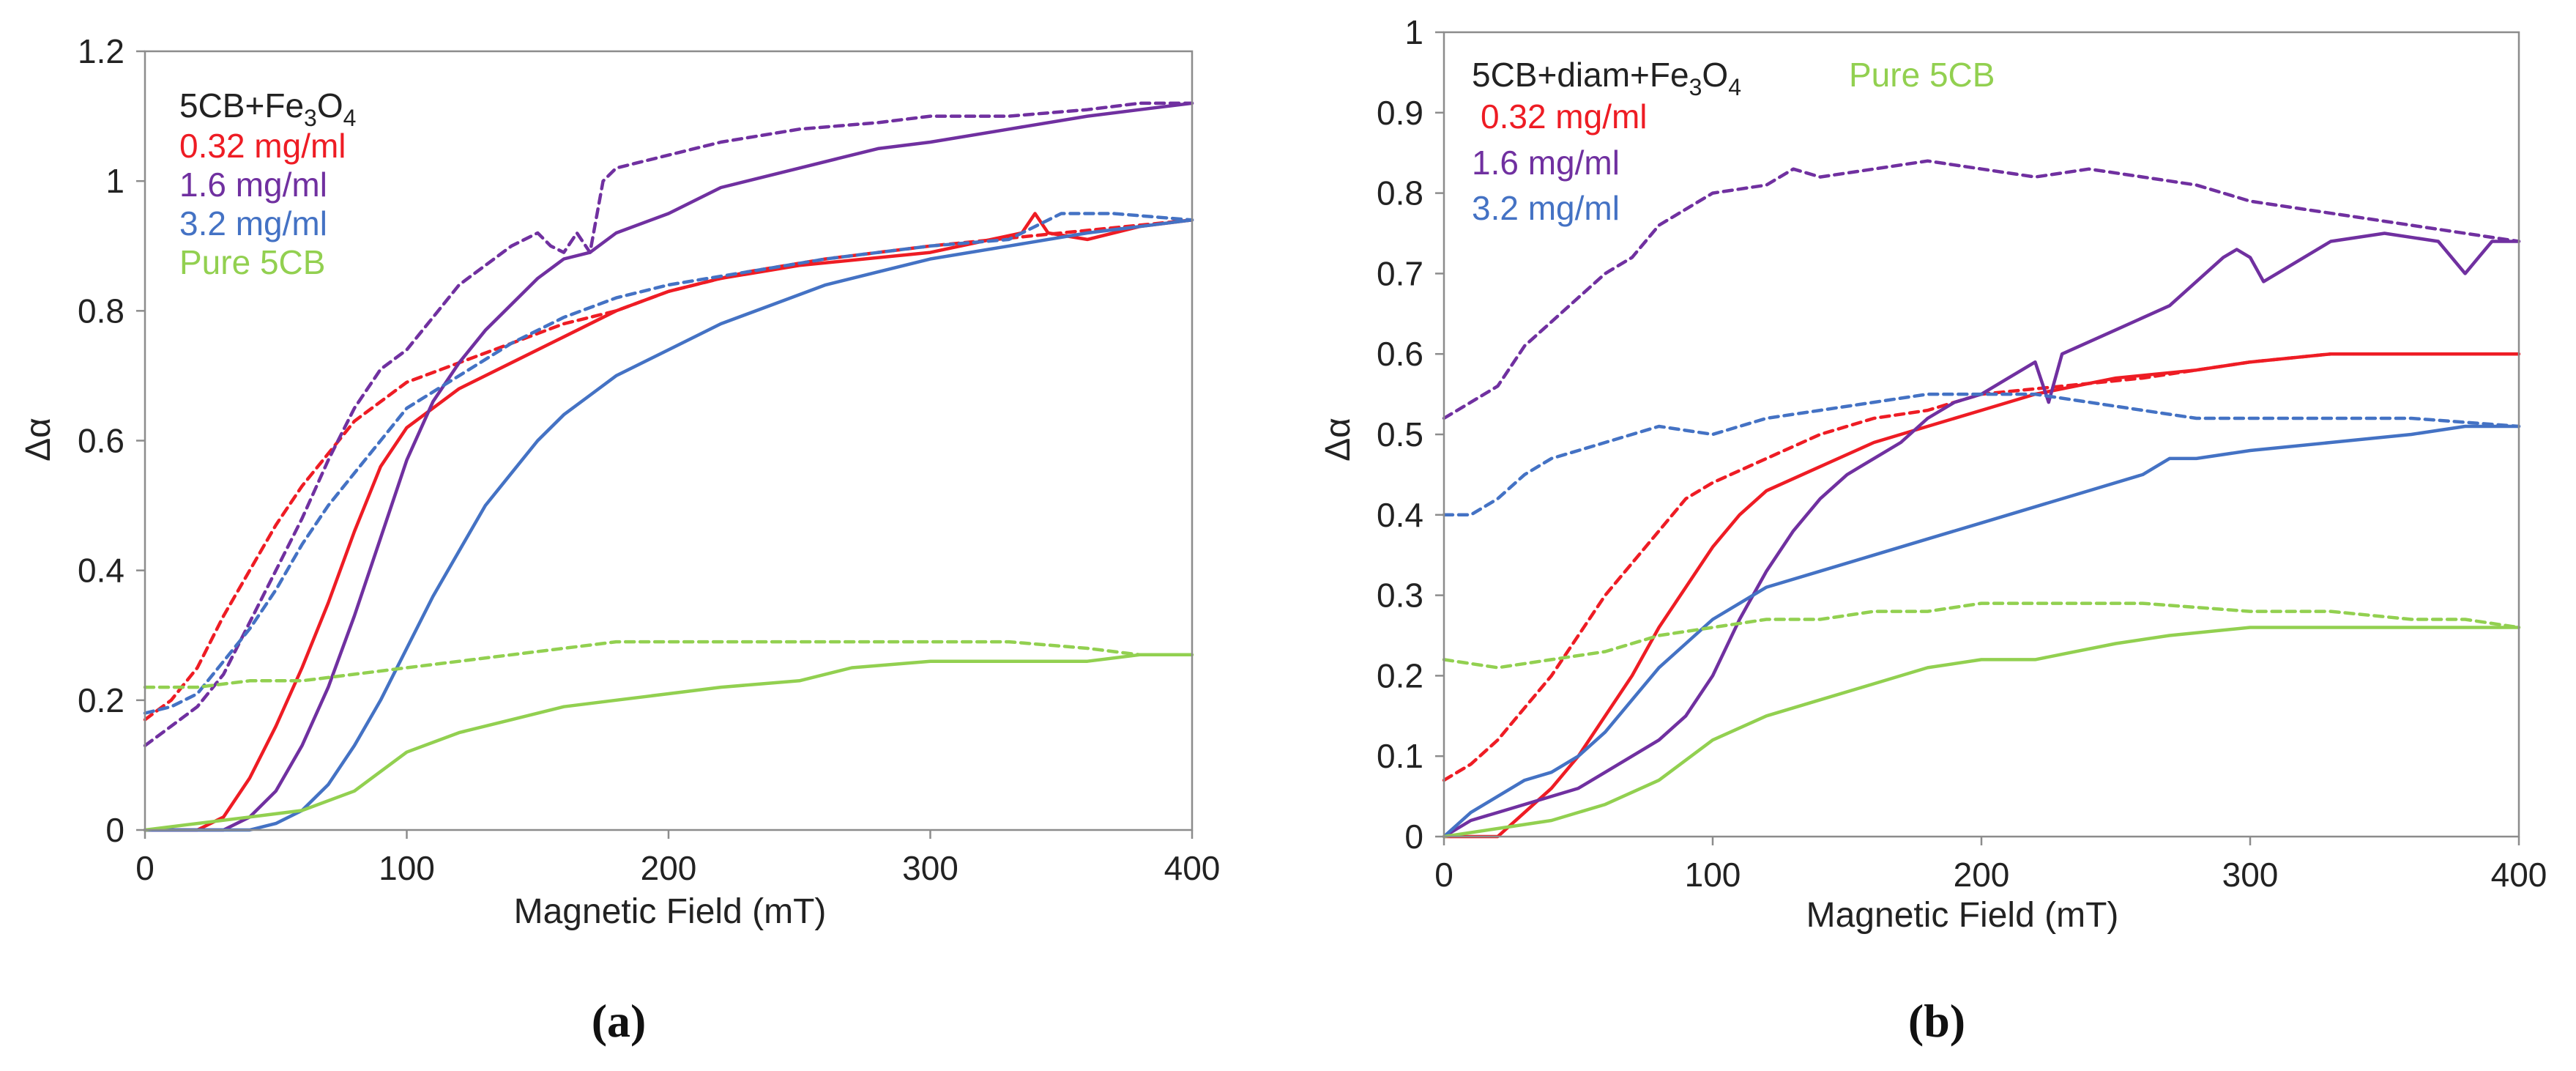 The height and width of the screenshot is (1071, 2576). Describe the element at coordinates (1400, 756) in the screenshot. I see `panel-b-y-tick-label: 0.1` at that location.